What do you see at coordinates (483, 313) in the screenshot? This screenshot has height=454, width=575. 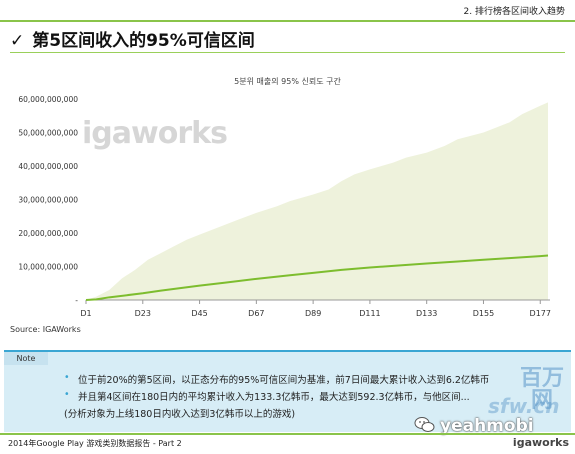 I see `x-tick-label: D155` at bounding box center [483, 313].